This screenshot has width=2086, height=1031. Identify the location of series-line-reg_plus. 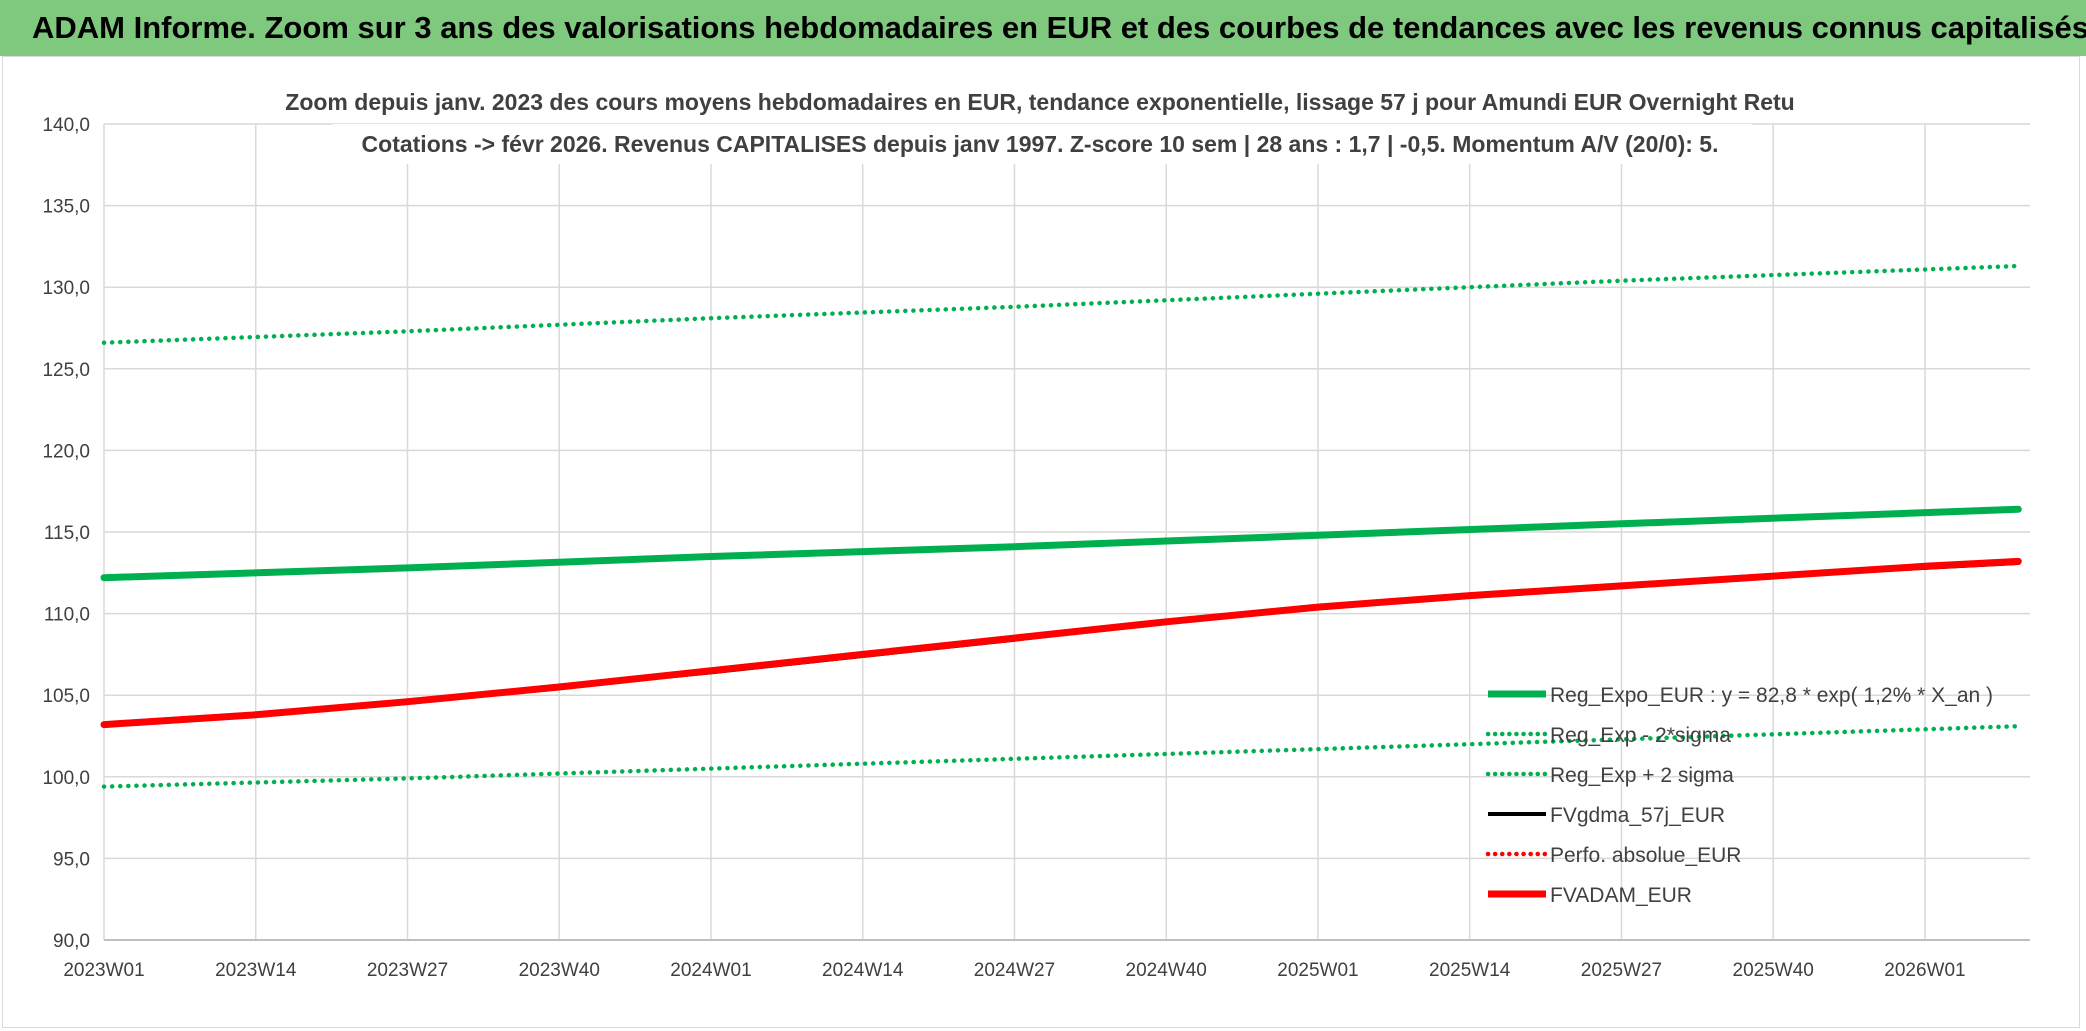
(1061, 304).